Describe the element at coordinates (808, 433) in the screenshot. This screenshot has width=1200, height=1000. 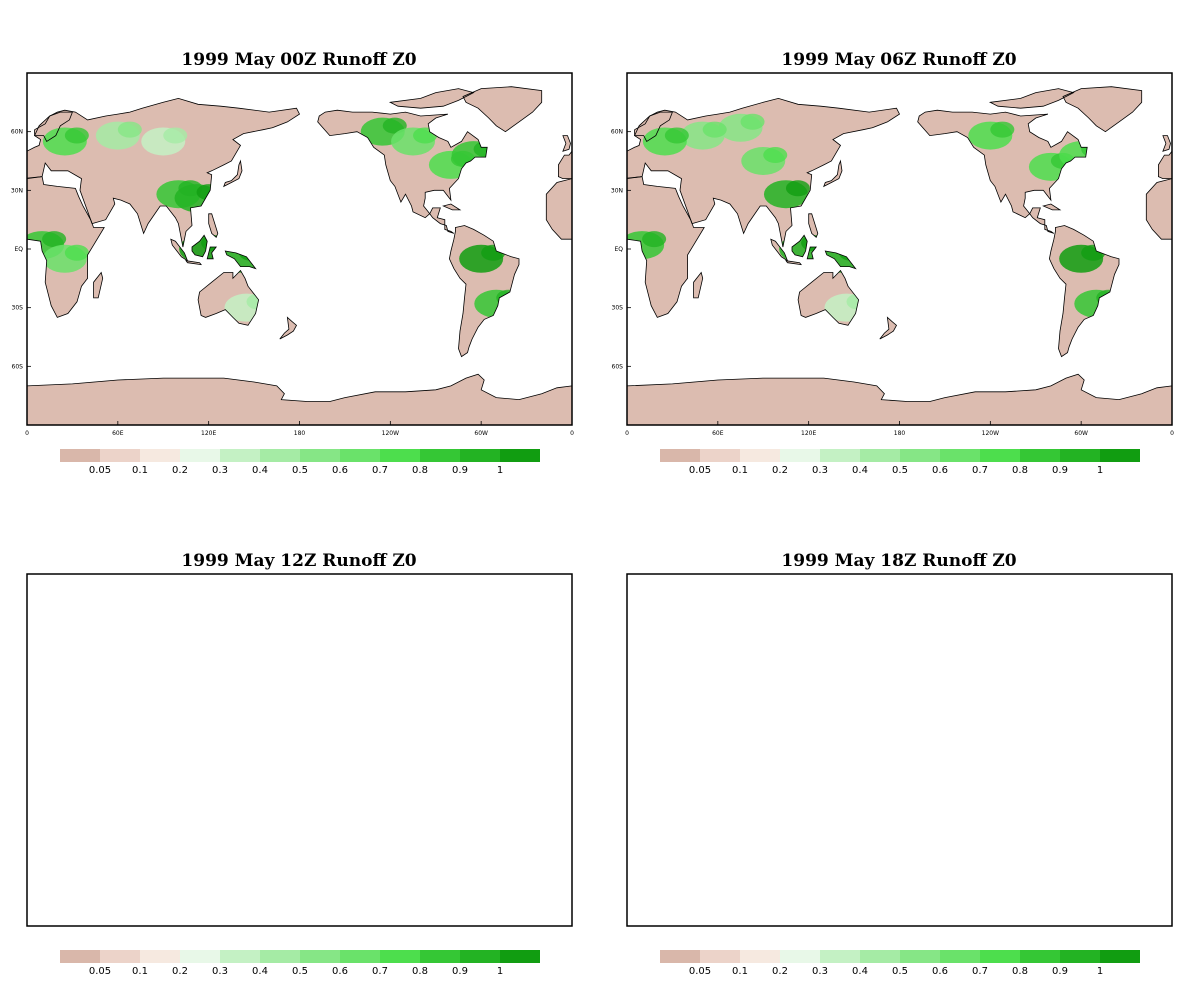
I see `lon-tick-label: 120E` at that location.